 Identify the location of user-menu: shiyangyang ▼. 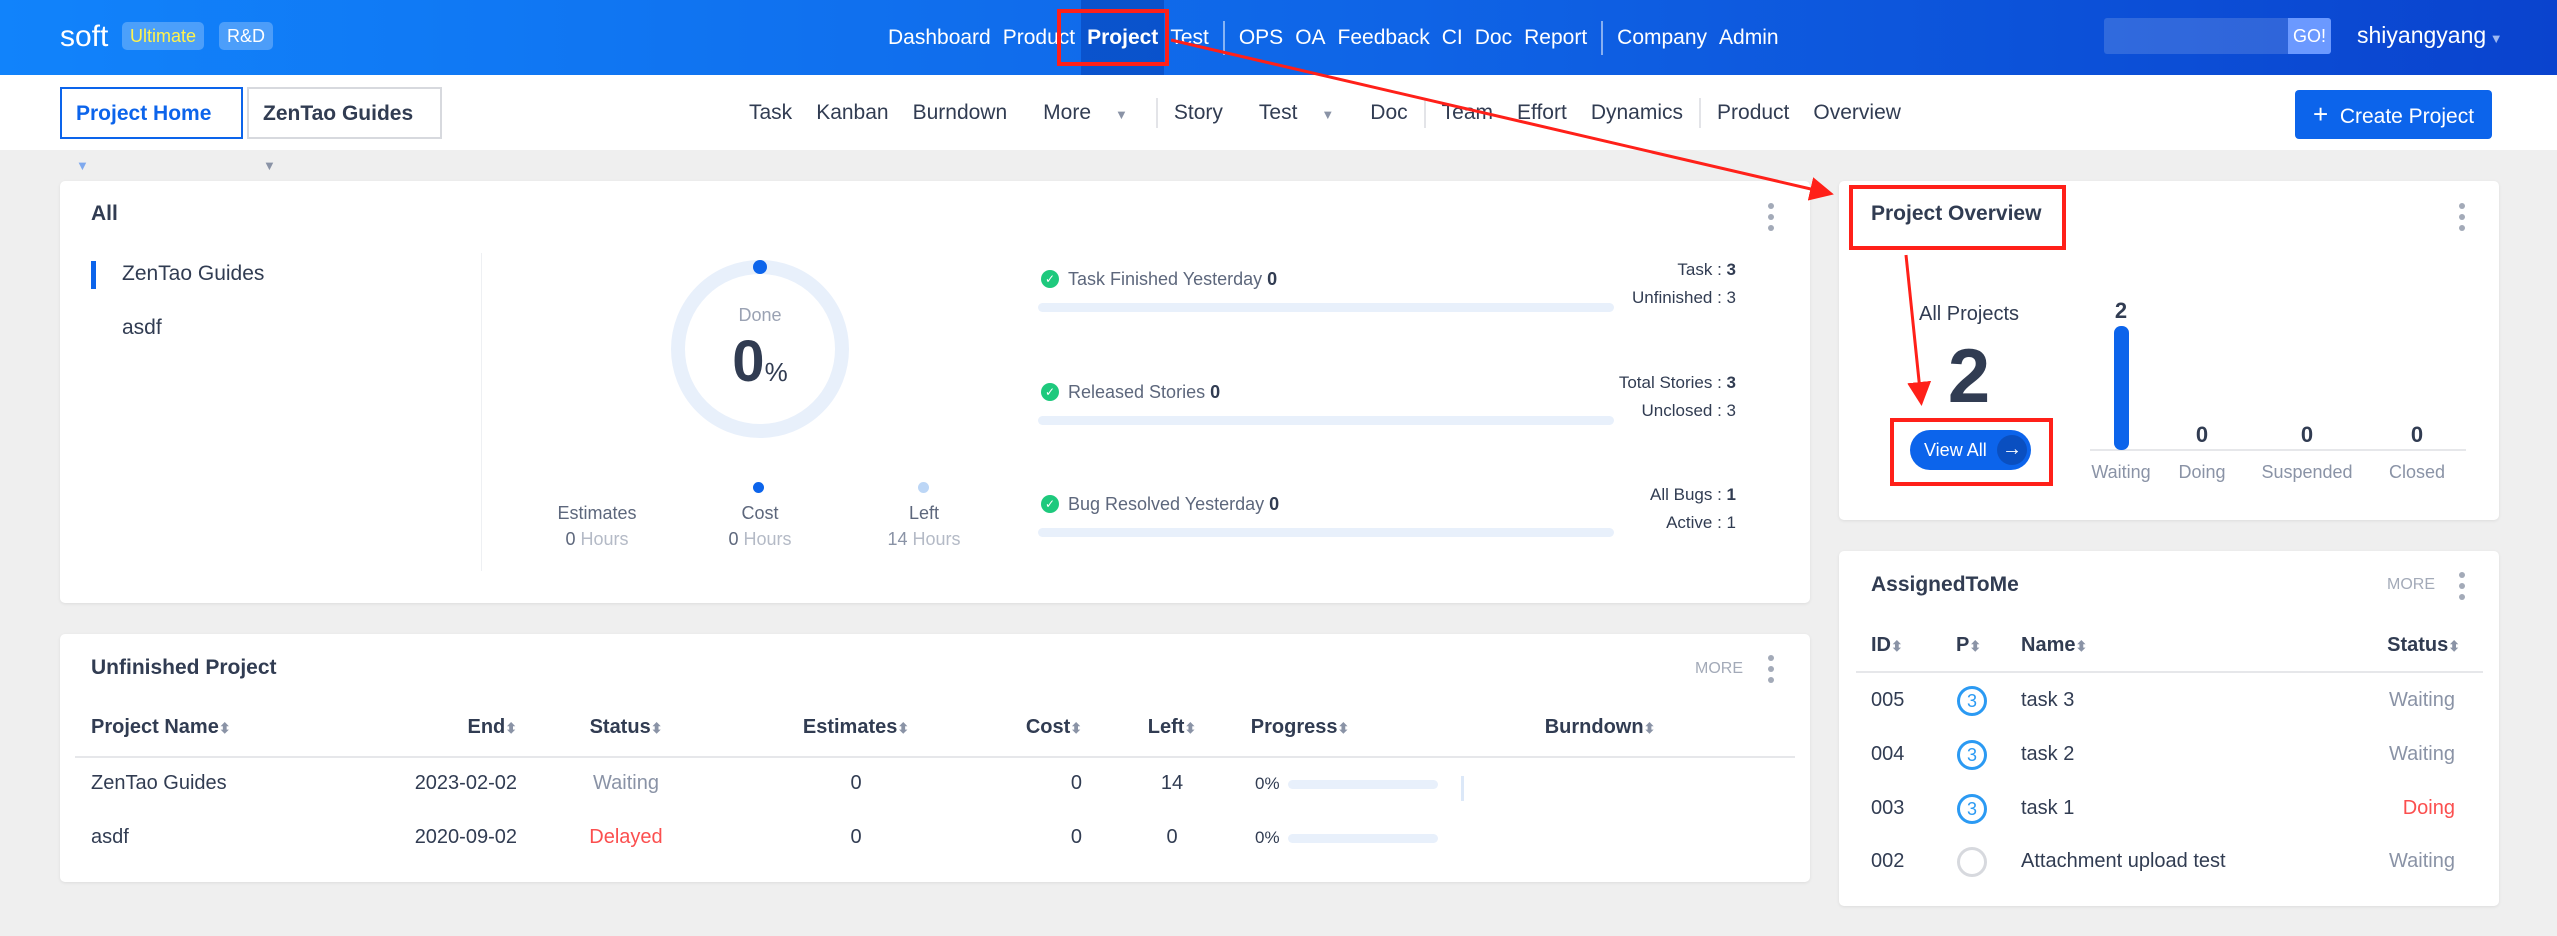
(2430, 35).